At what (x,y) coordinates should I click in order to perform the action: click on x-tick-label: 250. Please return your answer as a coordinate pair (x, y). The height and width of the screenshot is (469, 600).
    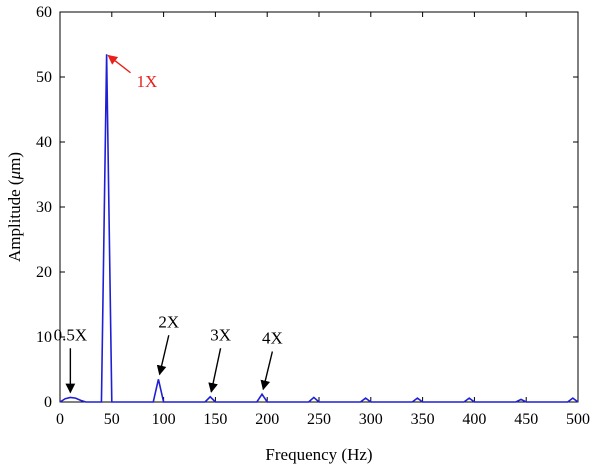
    Looking at the image, I should click on (319, 419).